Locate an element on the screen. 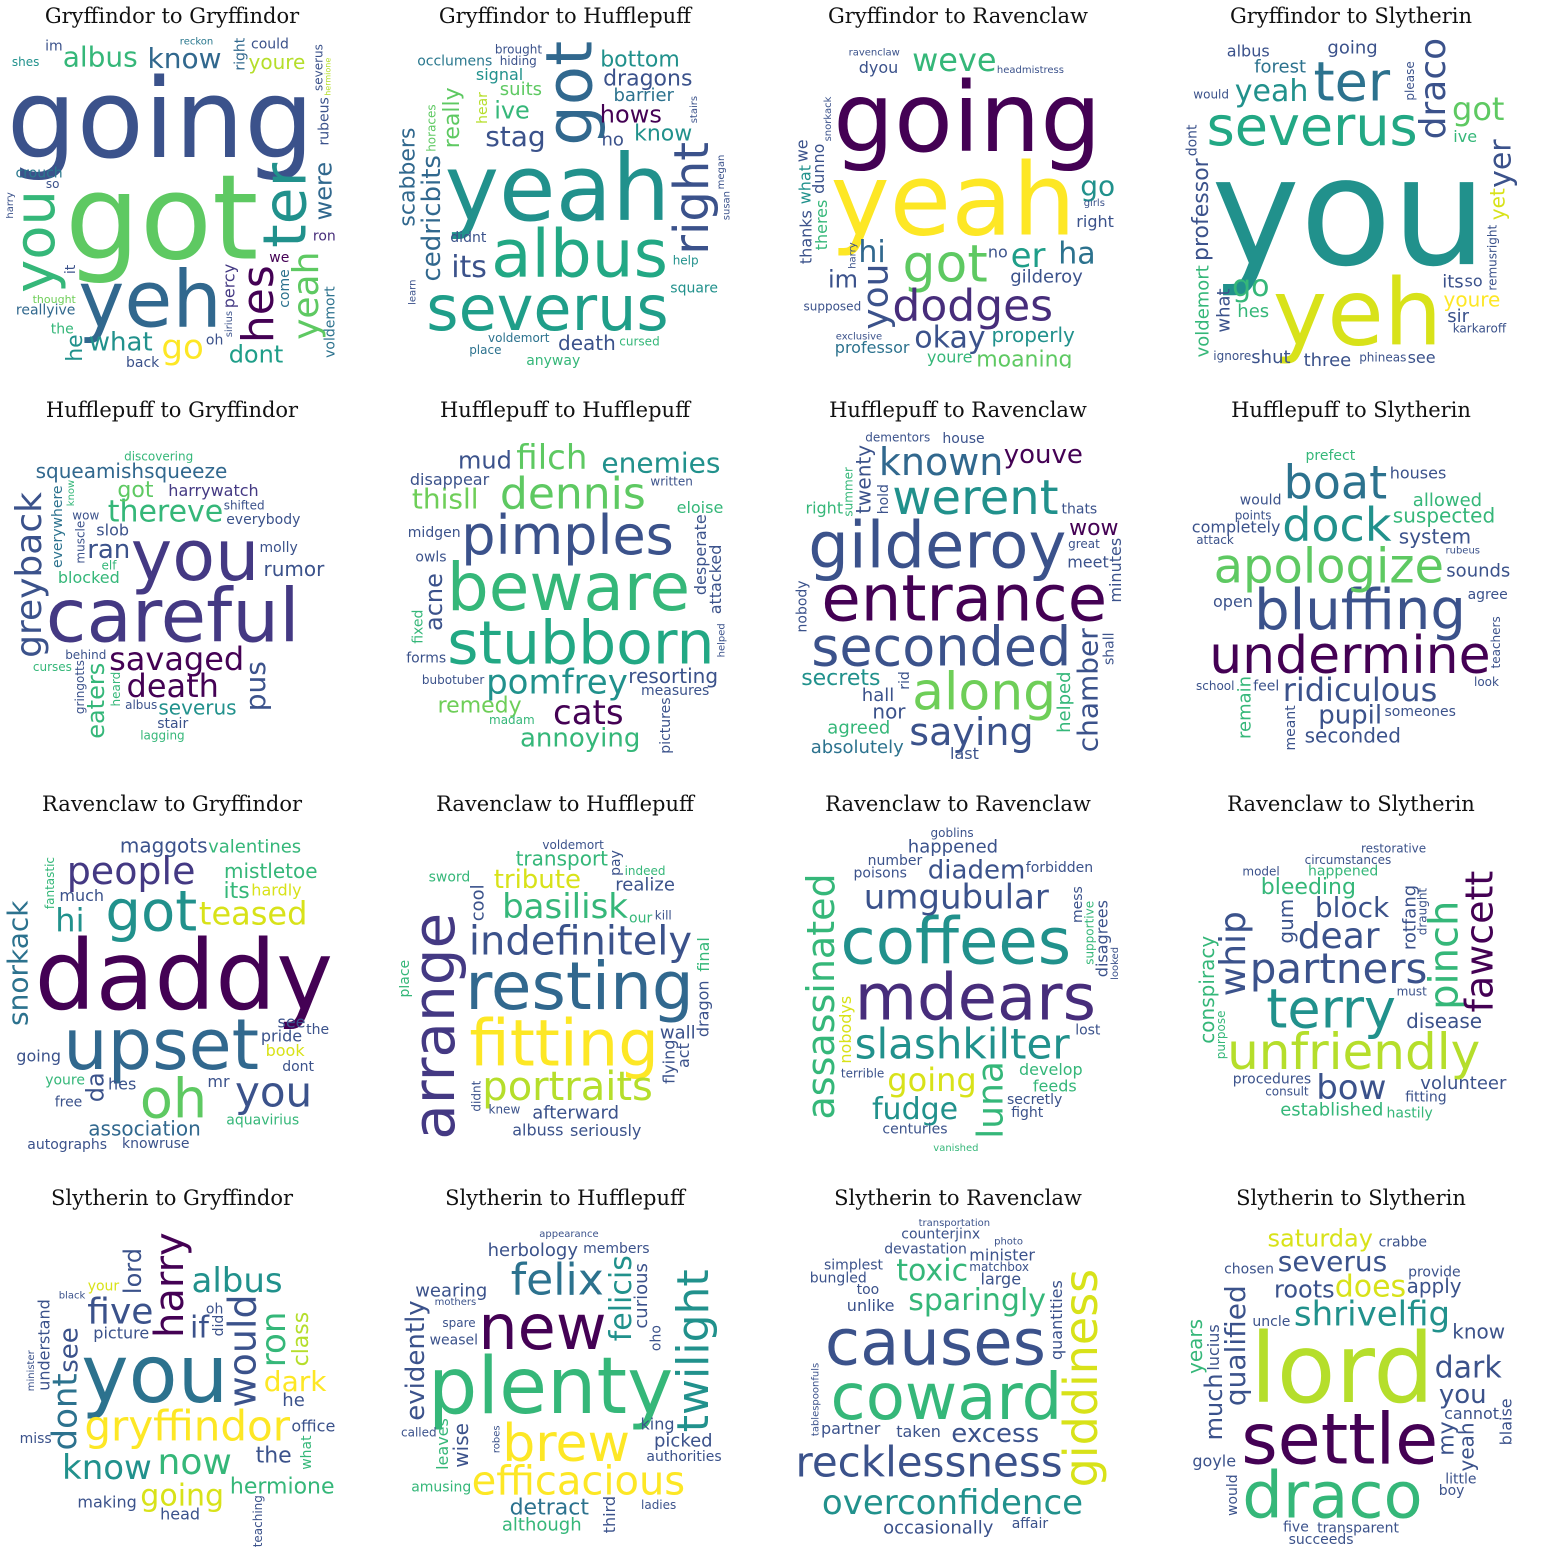  cloud-word: forest is located at coordinates (1280, 66).